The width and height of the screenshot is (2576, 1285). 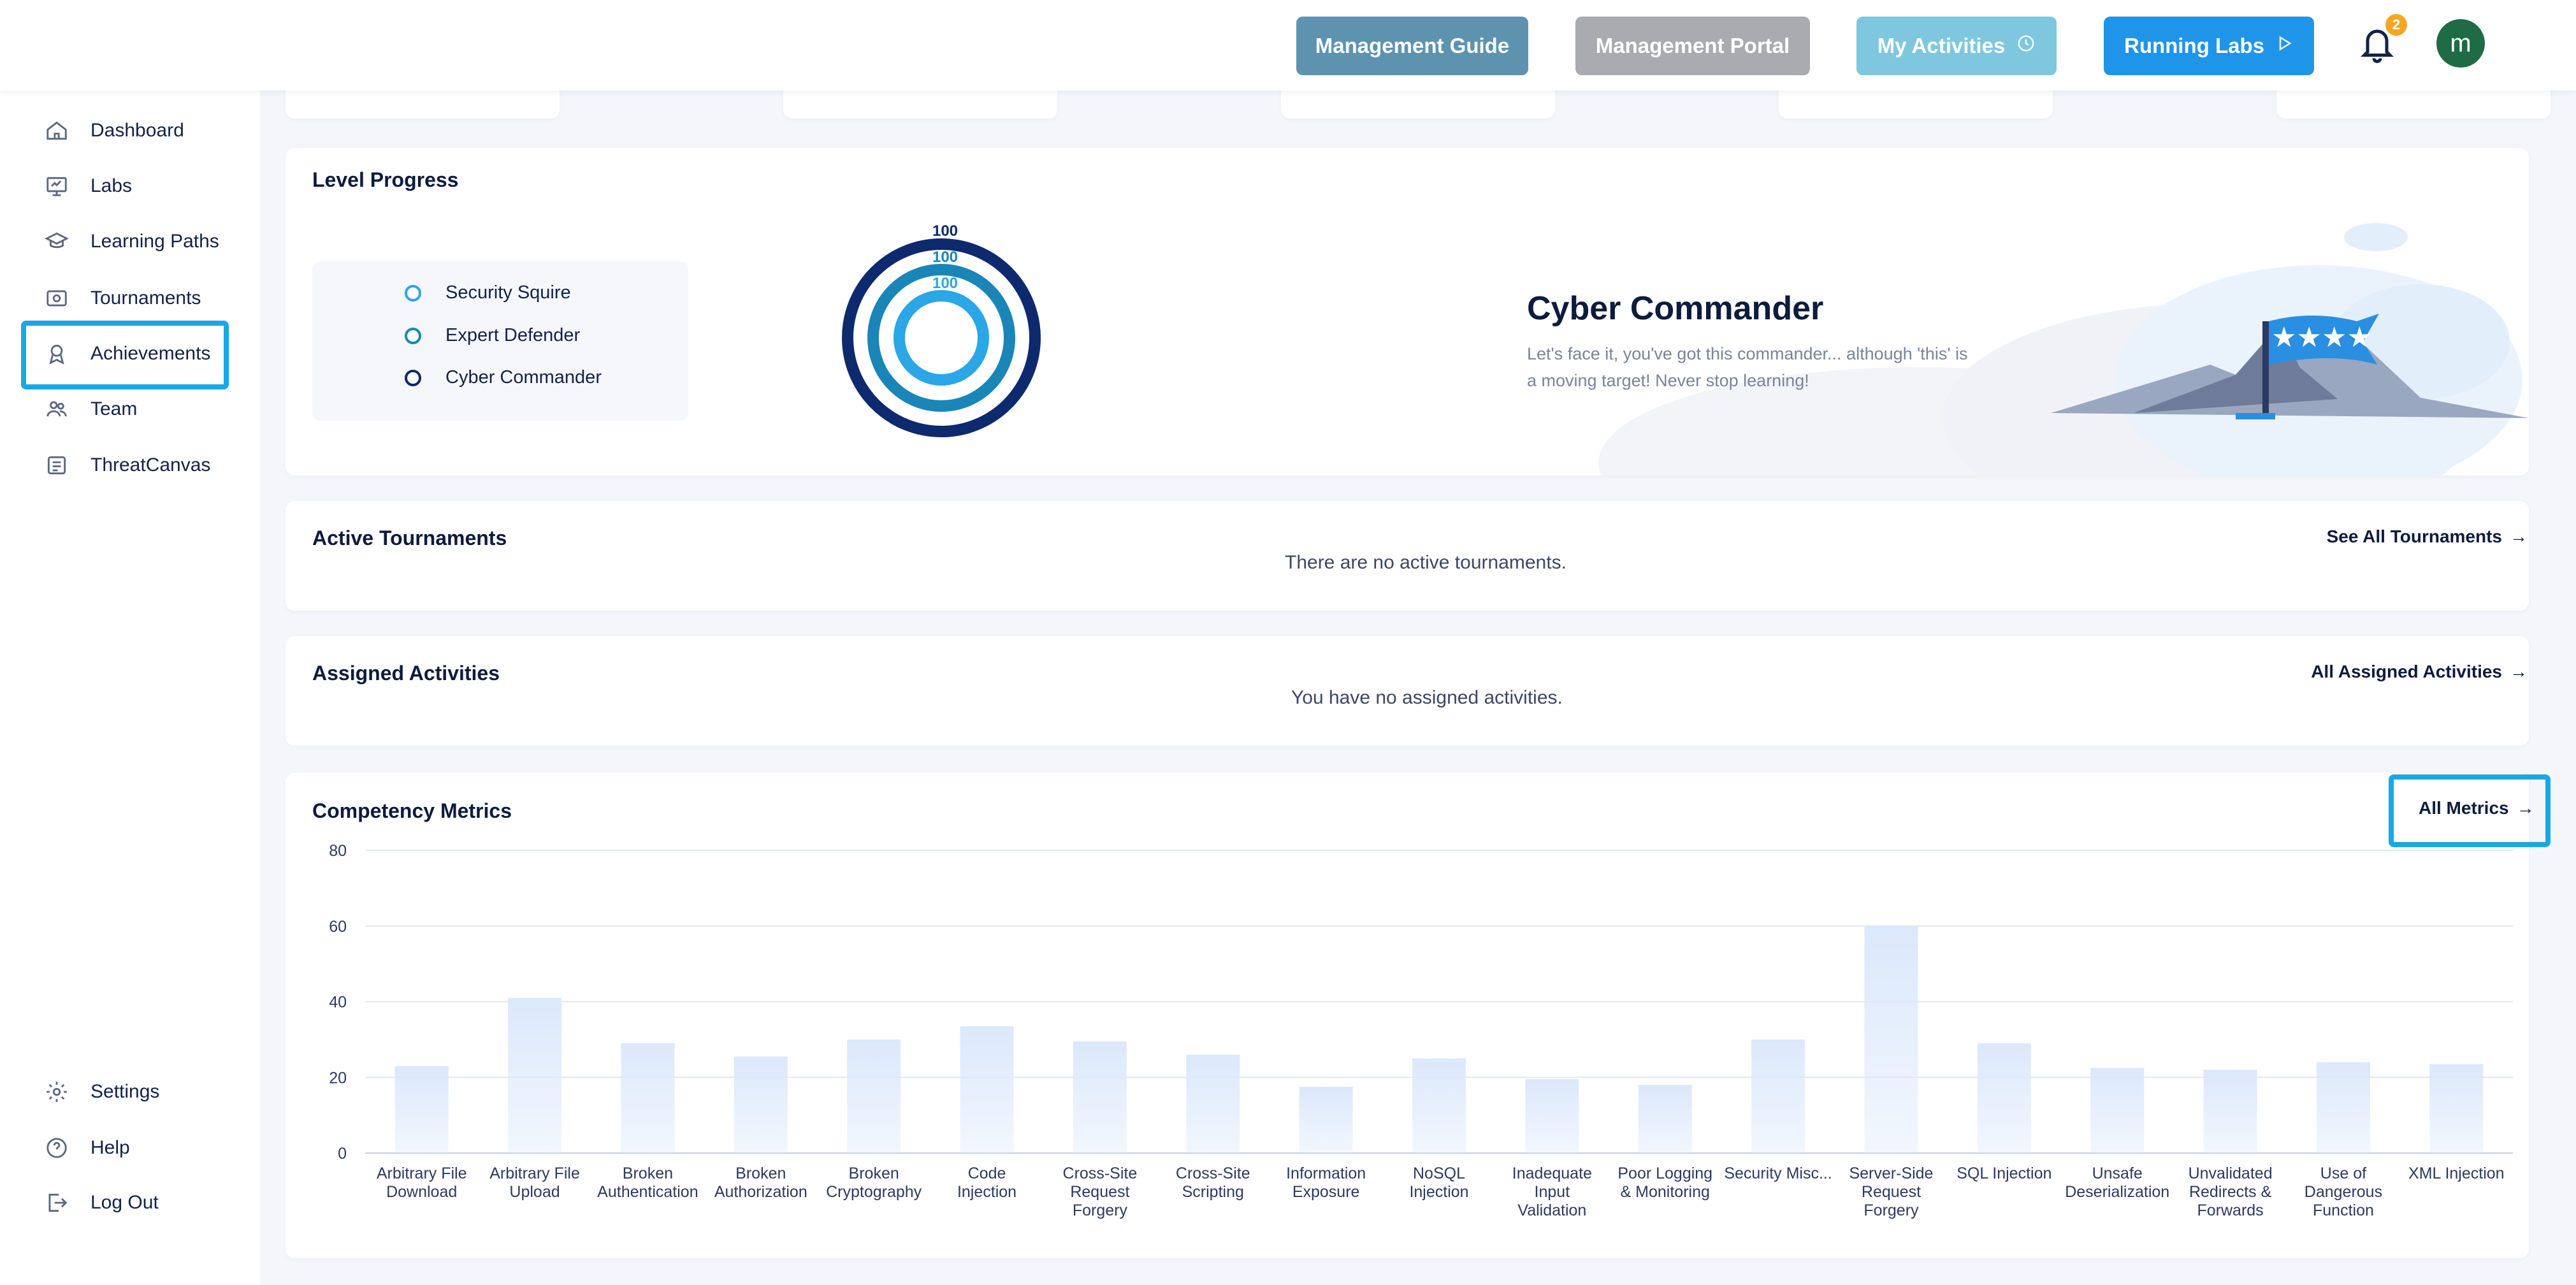 What do you see at coordinates (421, 1183) in the screenshot?
I see `x-tick-label: Arbitrary File Download` at bounding box center [421, 1183].